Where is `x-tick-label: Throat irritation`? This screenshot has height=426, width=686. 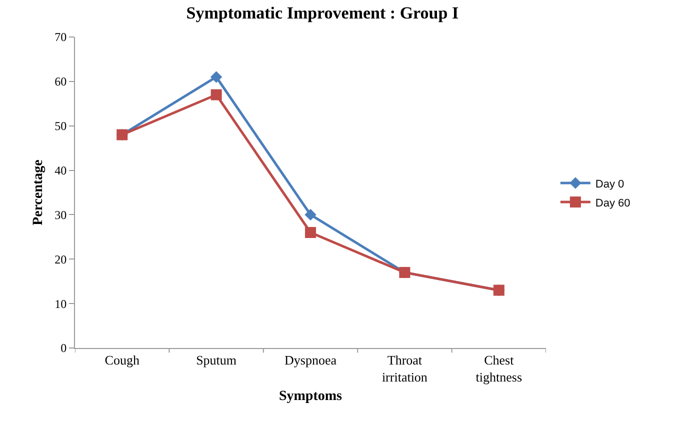
x-tick-label: Throat irritation is located at coordinates (405, 368).